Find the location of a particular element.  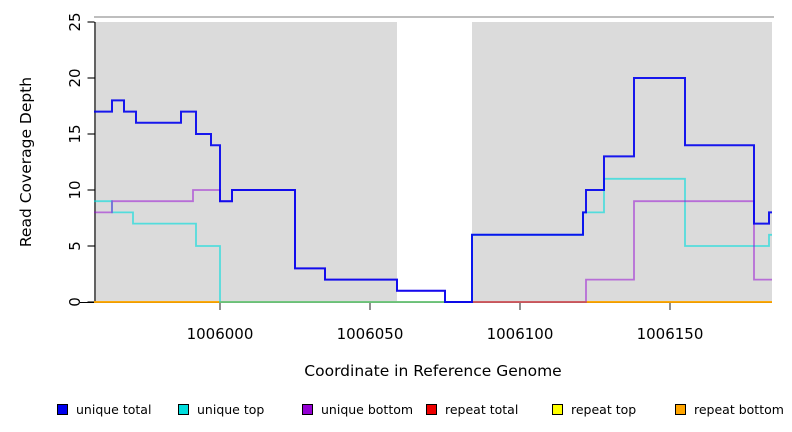

y-tick-label: 5 is located at coordinates (75, 246).